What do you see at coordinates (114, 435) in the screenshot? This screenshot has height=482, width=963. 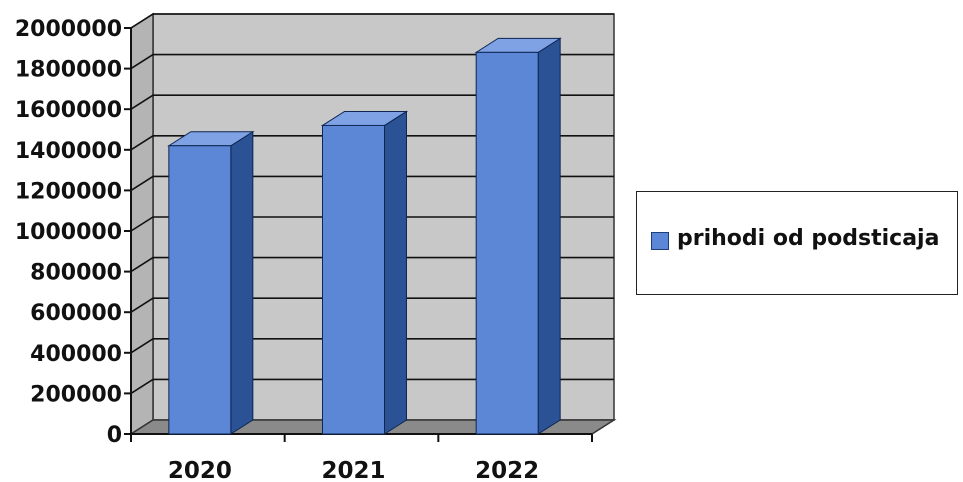 I see `y-tick-label: 0` at bounding box center [114, 435].